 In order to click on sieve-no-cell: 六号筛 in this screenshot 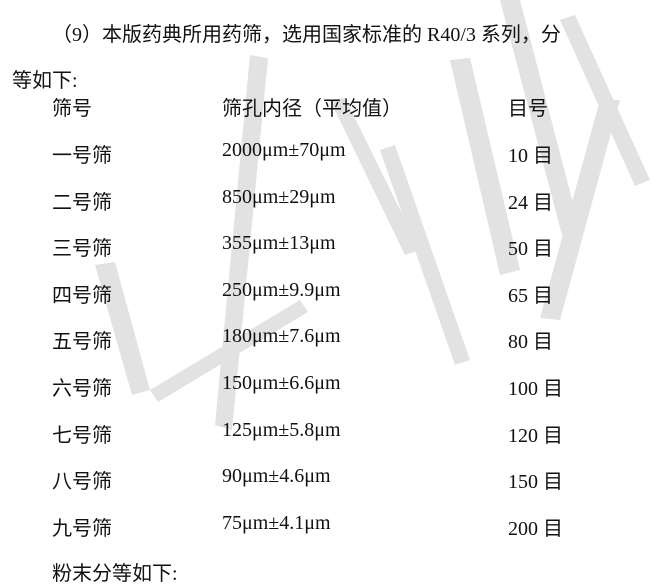, I will do `click(82, 389)`.